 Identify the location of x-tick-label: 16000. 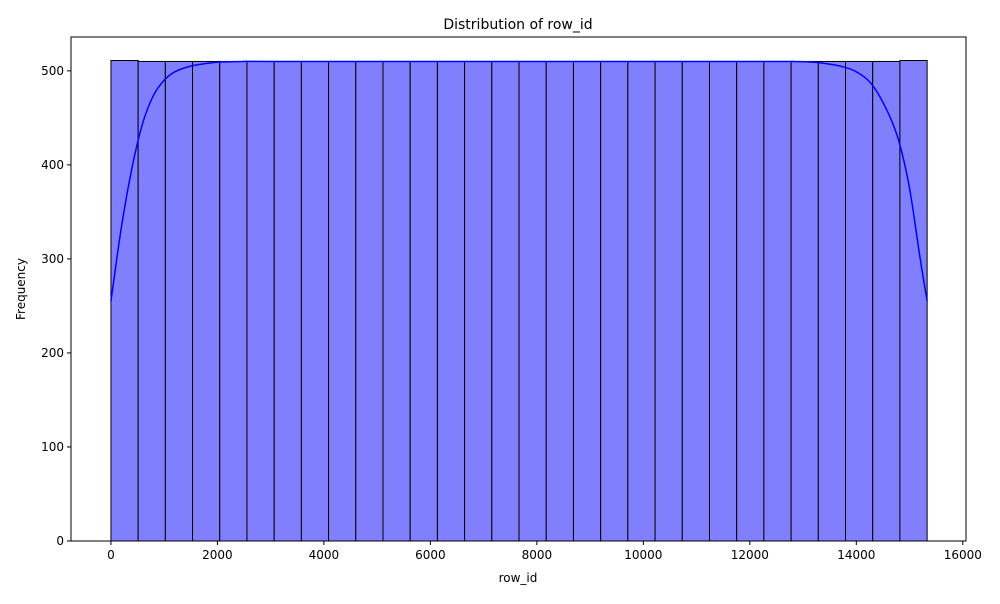
(963, 555).